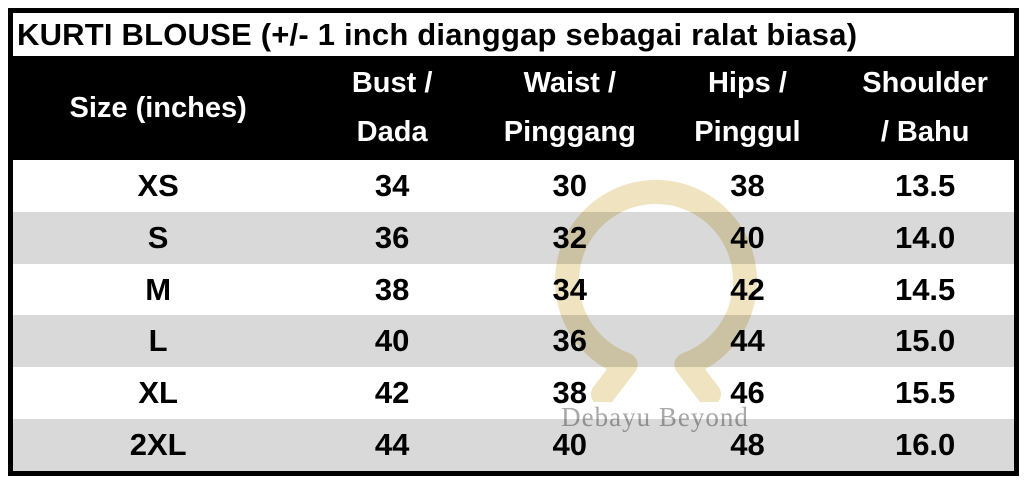 Image resolution: width=1024 pixels, height=481 pixels. I want to click on header-bust-label-en: Bust /, so click(392, 83).